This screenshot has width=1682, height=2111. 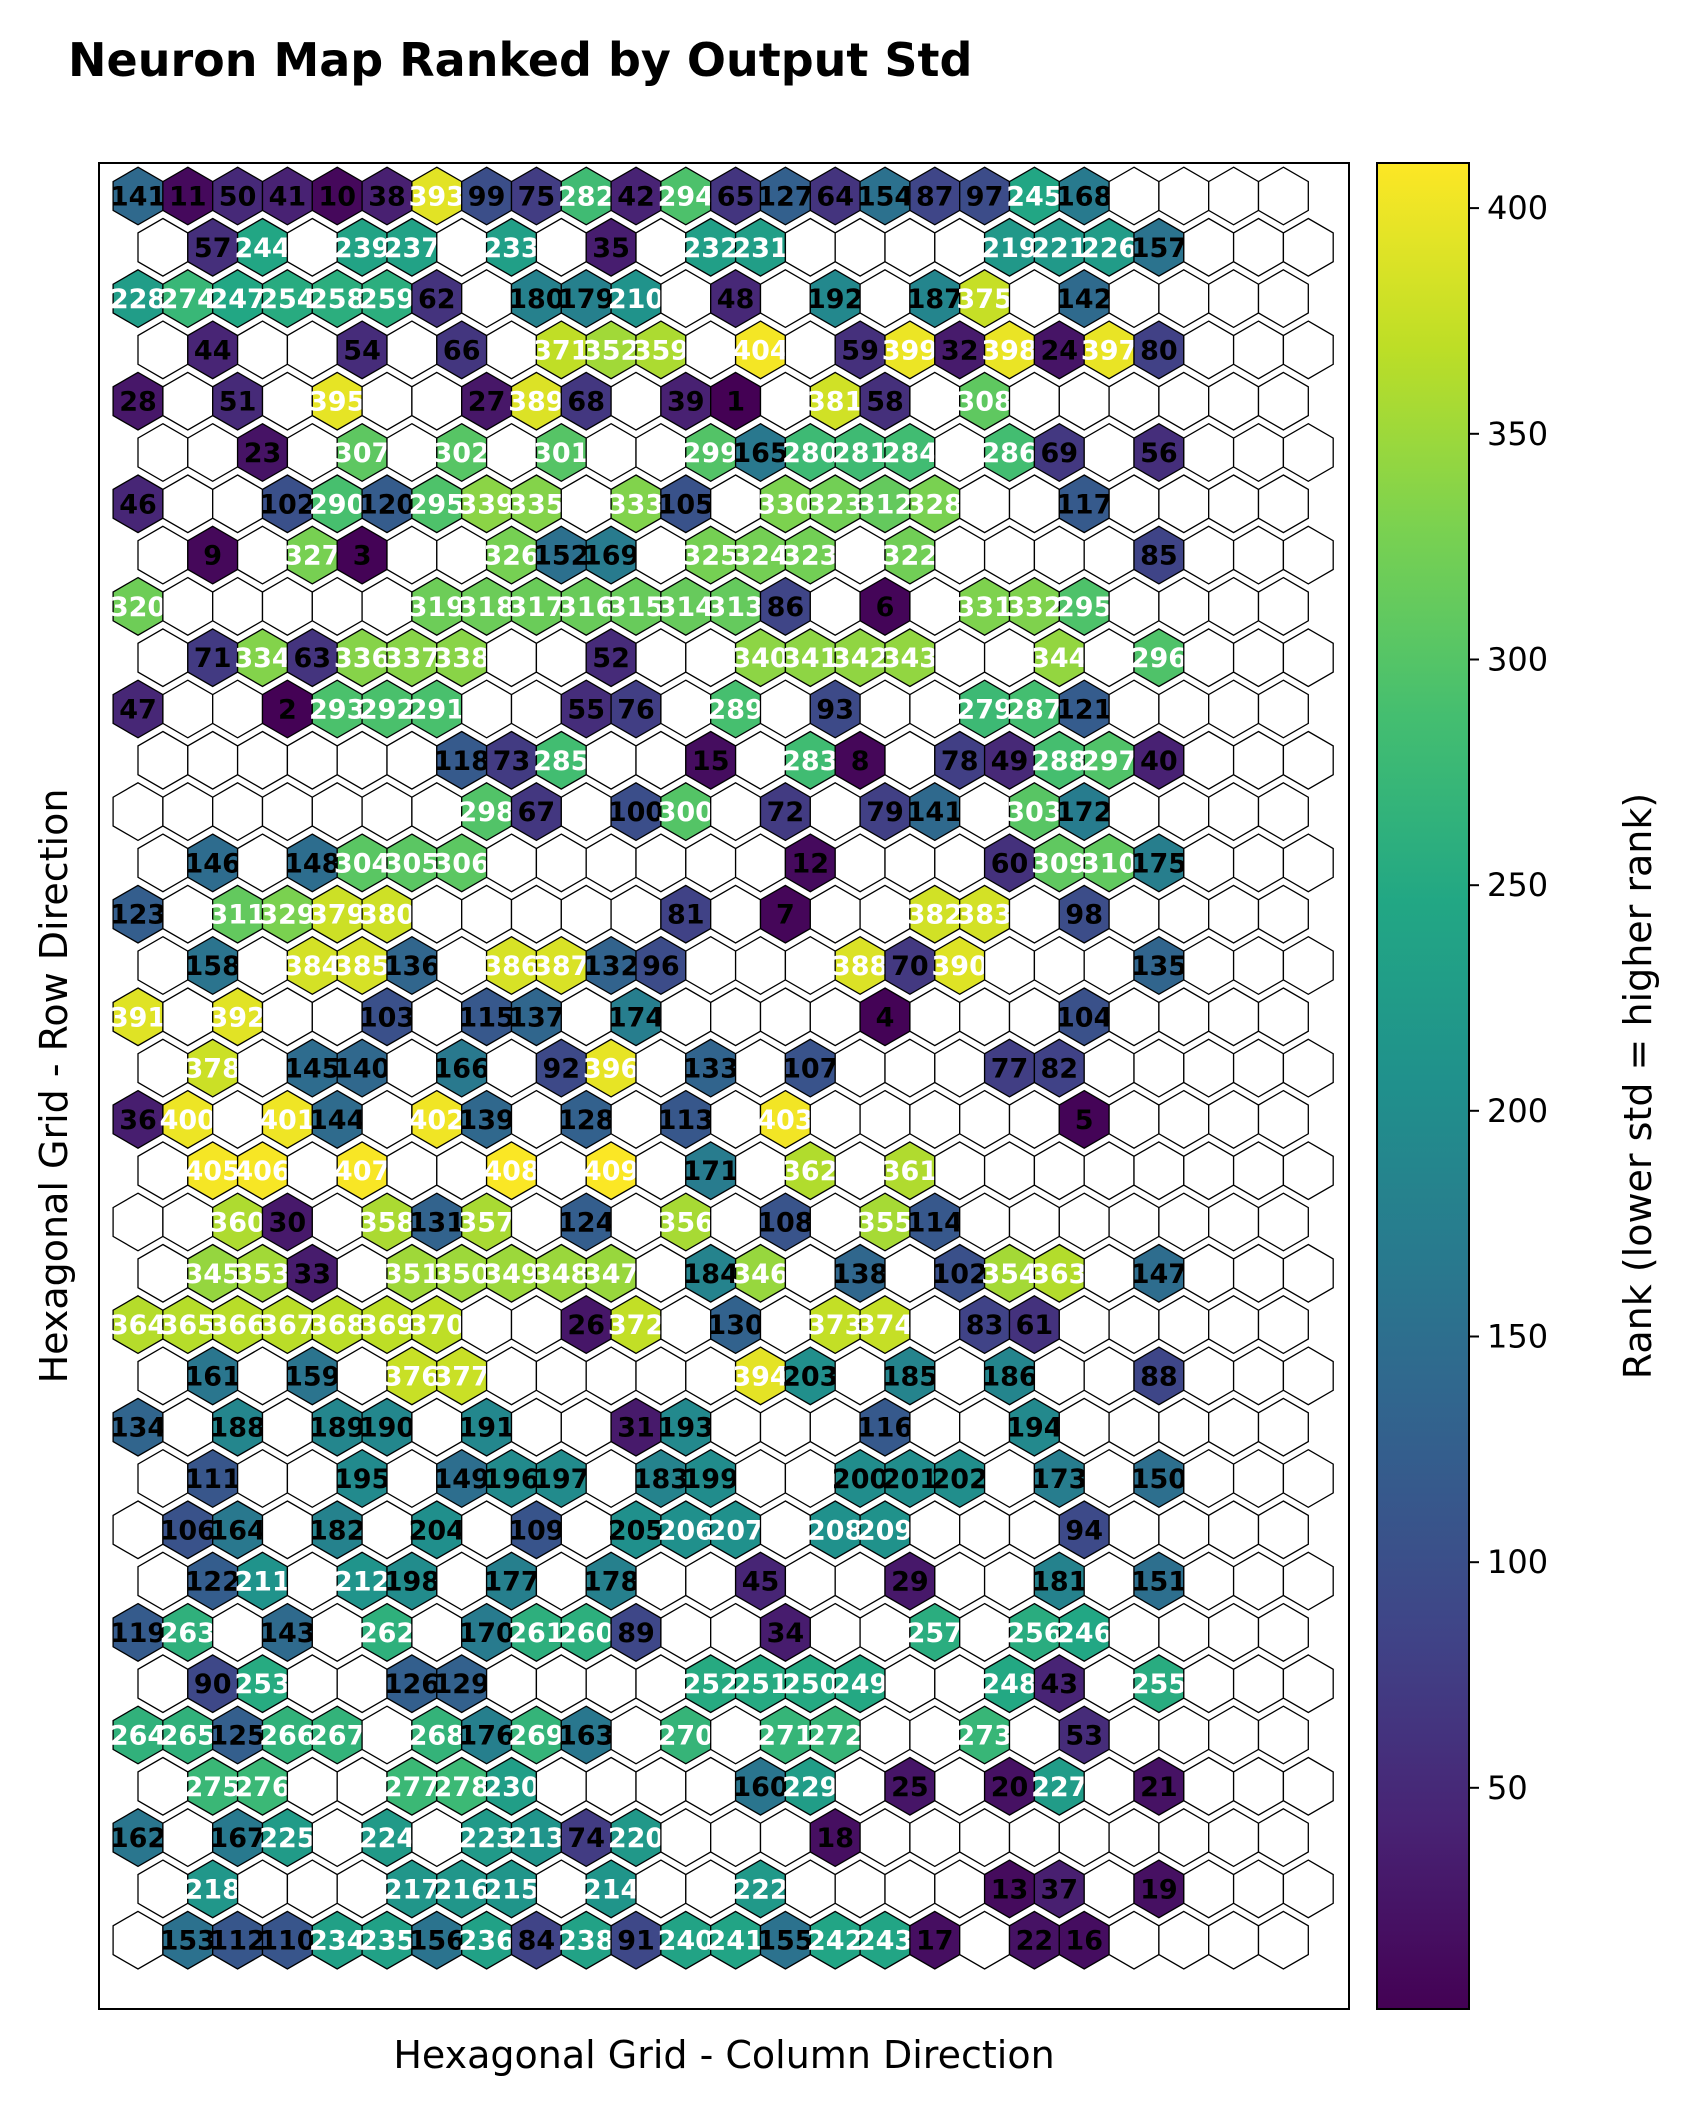 I want to click on hex-cell-label: 318, so click(x=486, y=607).